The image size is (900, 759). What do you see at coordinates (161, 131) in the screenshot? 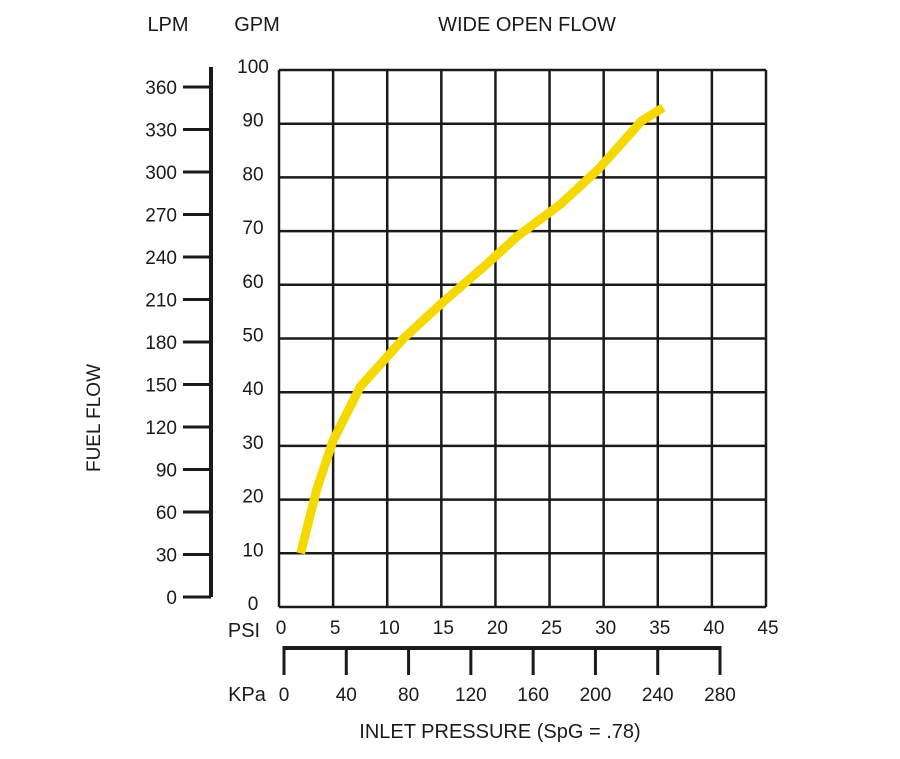
I see `lpm-tick-label: 330` at bounding box center [161, 131].